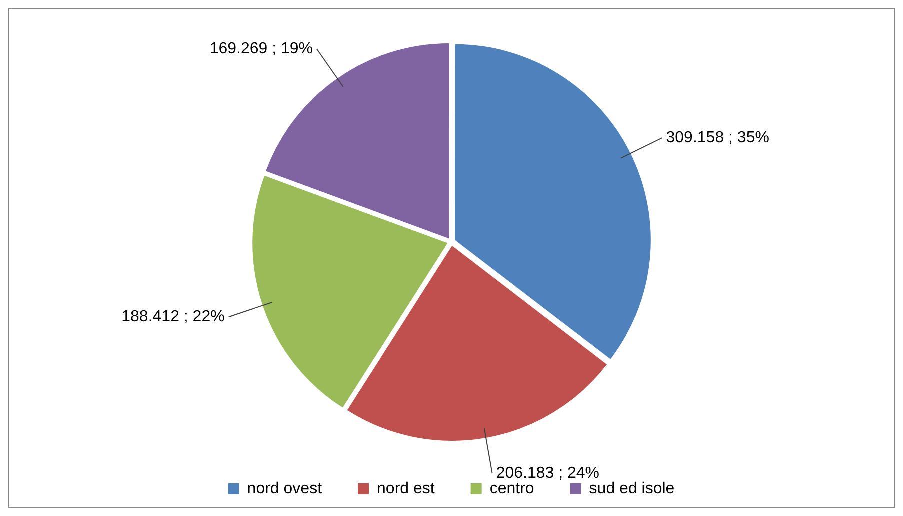 This screenshot has width=903, height=516. I want to click on legend-label: nord ovest, so click(285, 489).